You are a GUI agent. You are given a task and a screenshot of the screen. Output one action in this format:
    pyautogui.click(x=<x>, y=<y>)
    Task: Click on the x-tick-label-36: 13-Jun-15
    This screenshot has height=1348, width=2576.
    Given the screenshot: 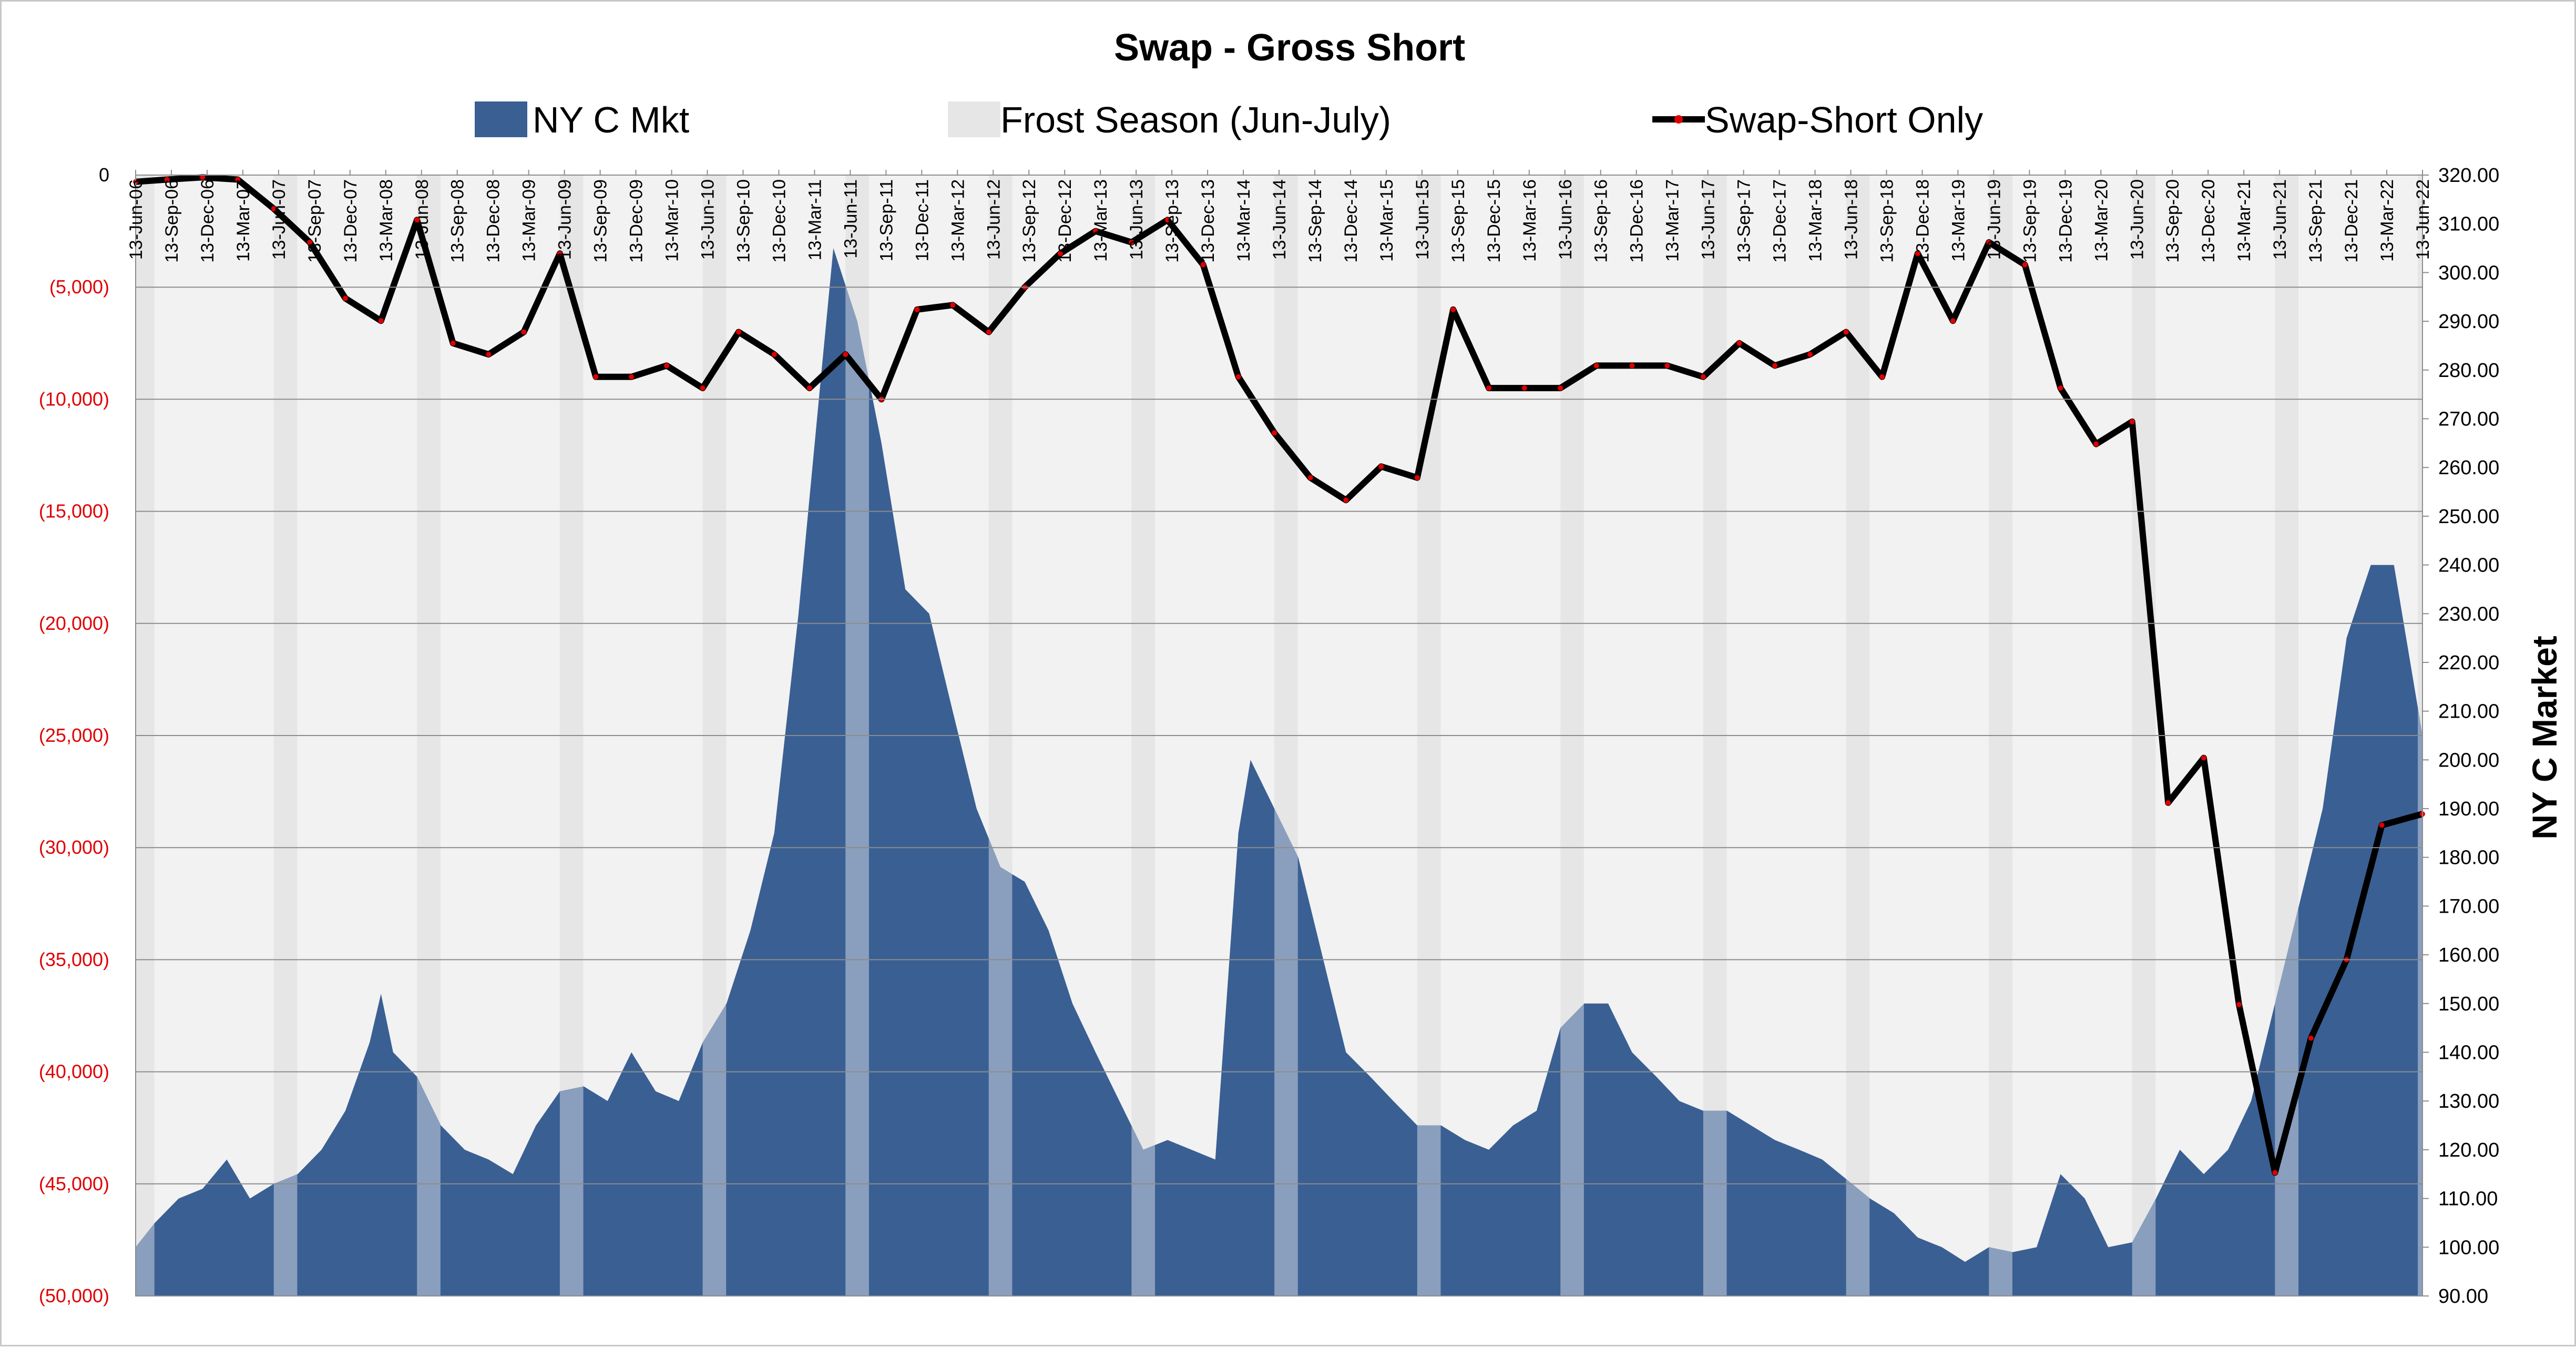 What is the action you would take?
    pyautogui.click(x=1423, y=219)
    